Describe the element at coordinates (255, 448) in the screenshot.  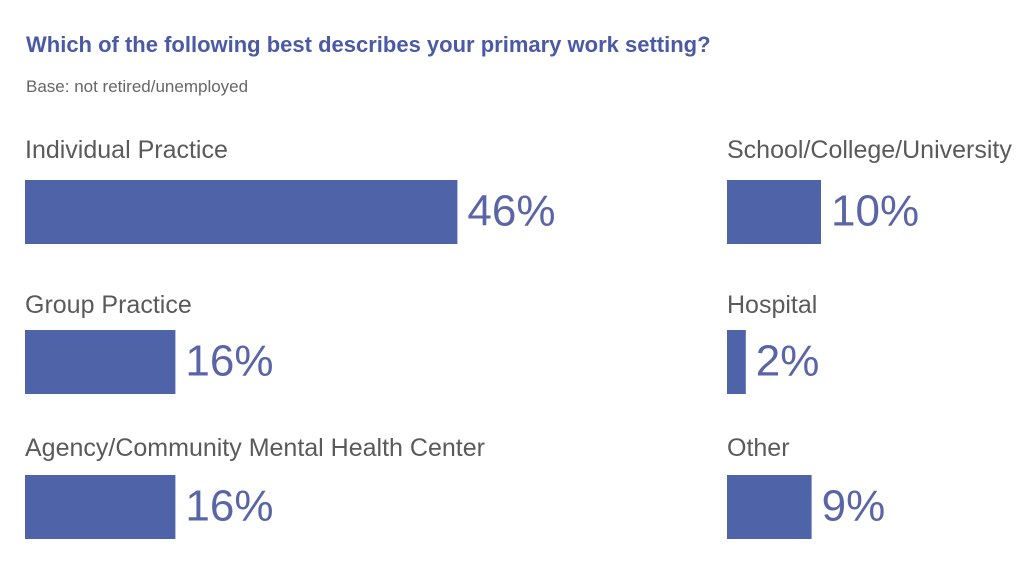
I see `category-label: Agency/Community Mental Health Center` at that location.